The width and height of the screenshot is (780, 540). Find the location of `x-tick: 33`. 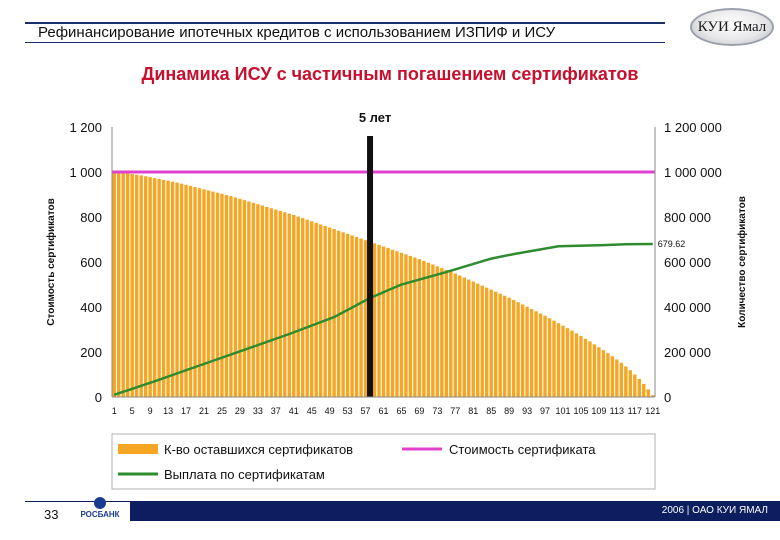

x-tick: 33 is located at coordinates (258, 411).